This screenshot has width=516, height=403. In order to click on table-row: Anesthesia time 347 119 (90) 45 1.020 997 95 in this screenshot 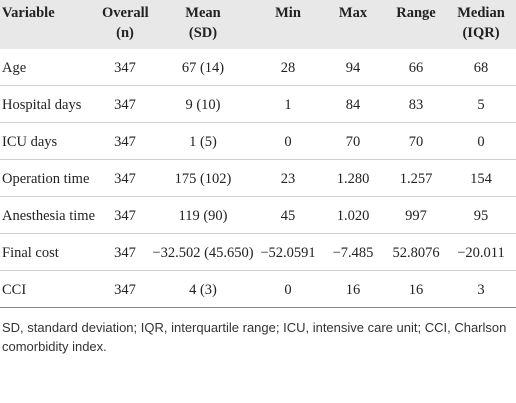, I will do `click(258, 215)`.